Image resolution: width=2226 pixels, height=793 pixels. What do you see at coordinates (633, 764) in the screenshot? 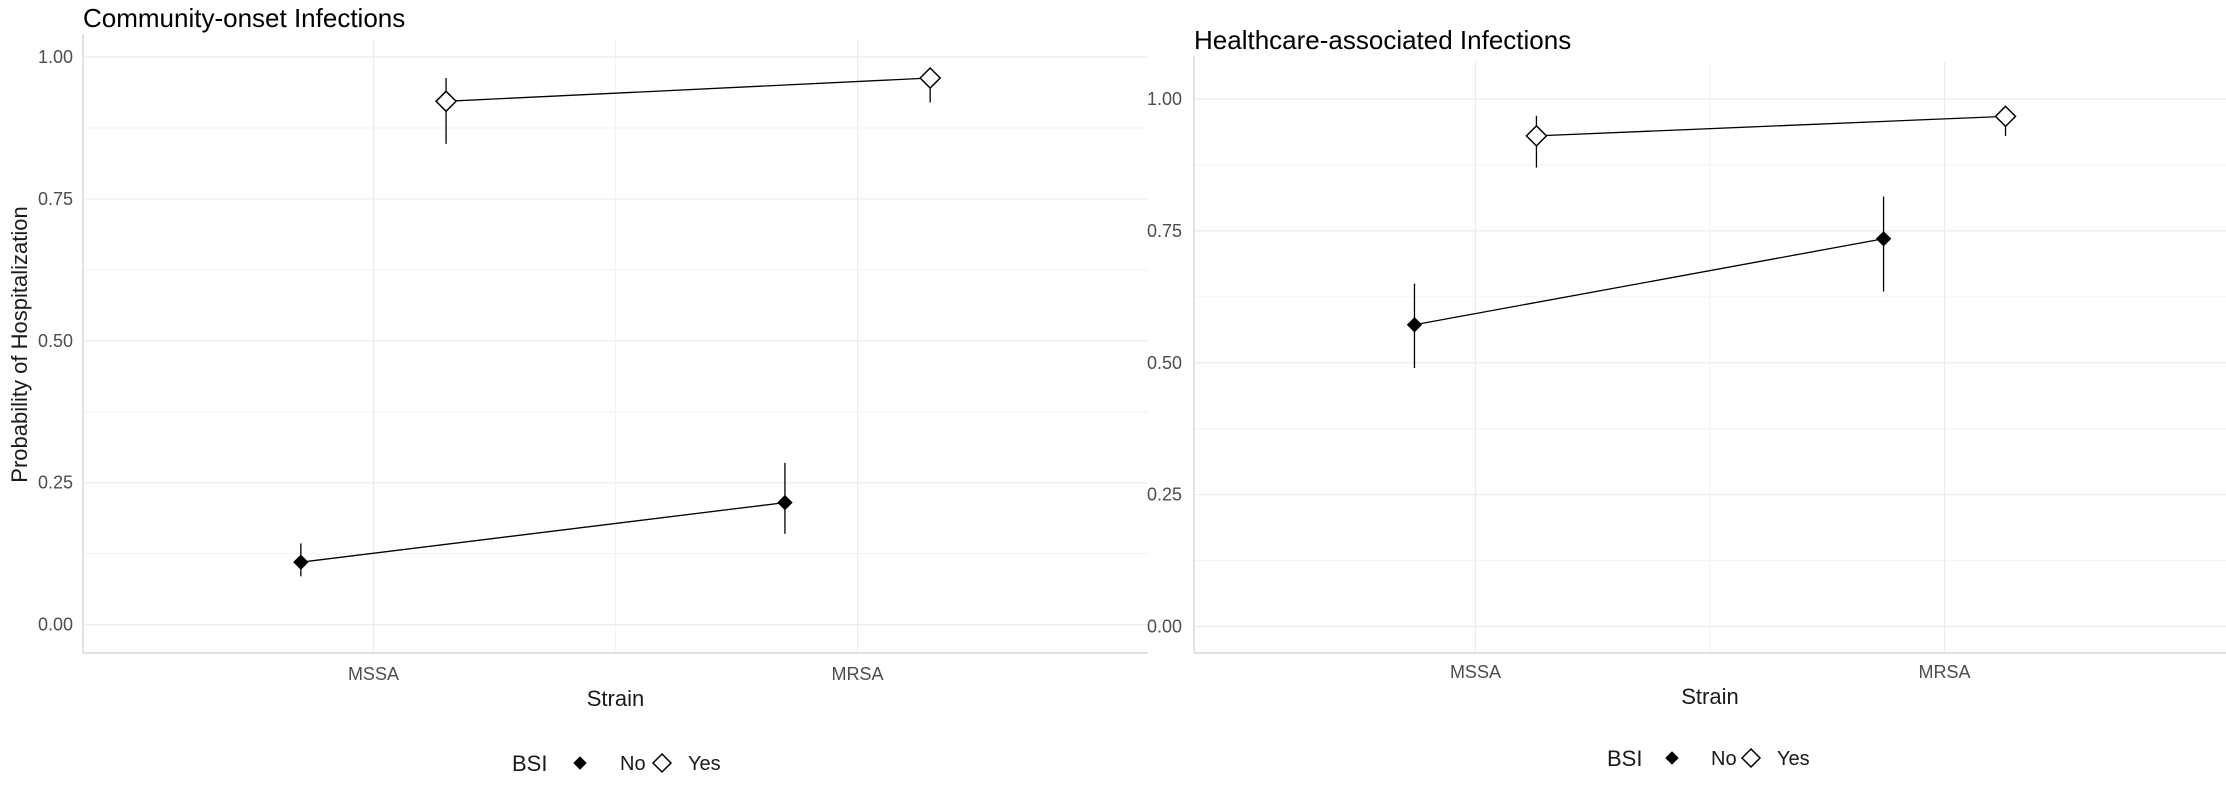
I see `panel-1-legend-label-no: No` at bounding box center [633, 764].